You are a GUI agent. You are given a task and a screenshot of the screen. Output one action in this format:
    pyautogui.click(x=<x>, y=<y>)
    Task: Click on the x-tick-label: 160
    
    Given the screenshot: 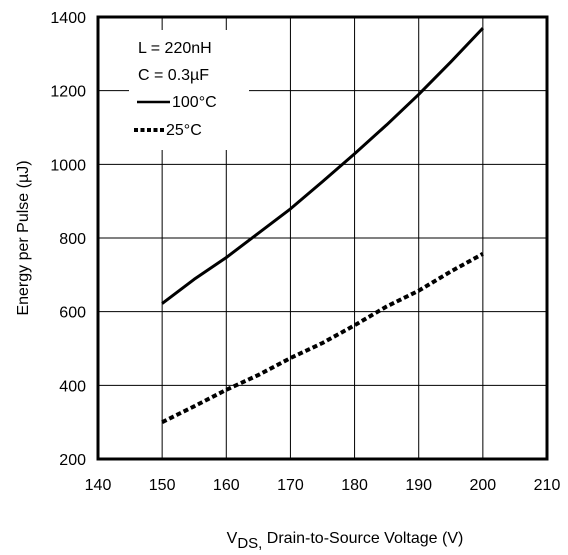 What is the action you would take?
    pyautogui.click(x=226, y=485)
    